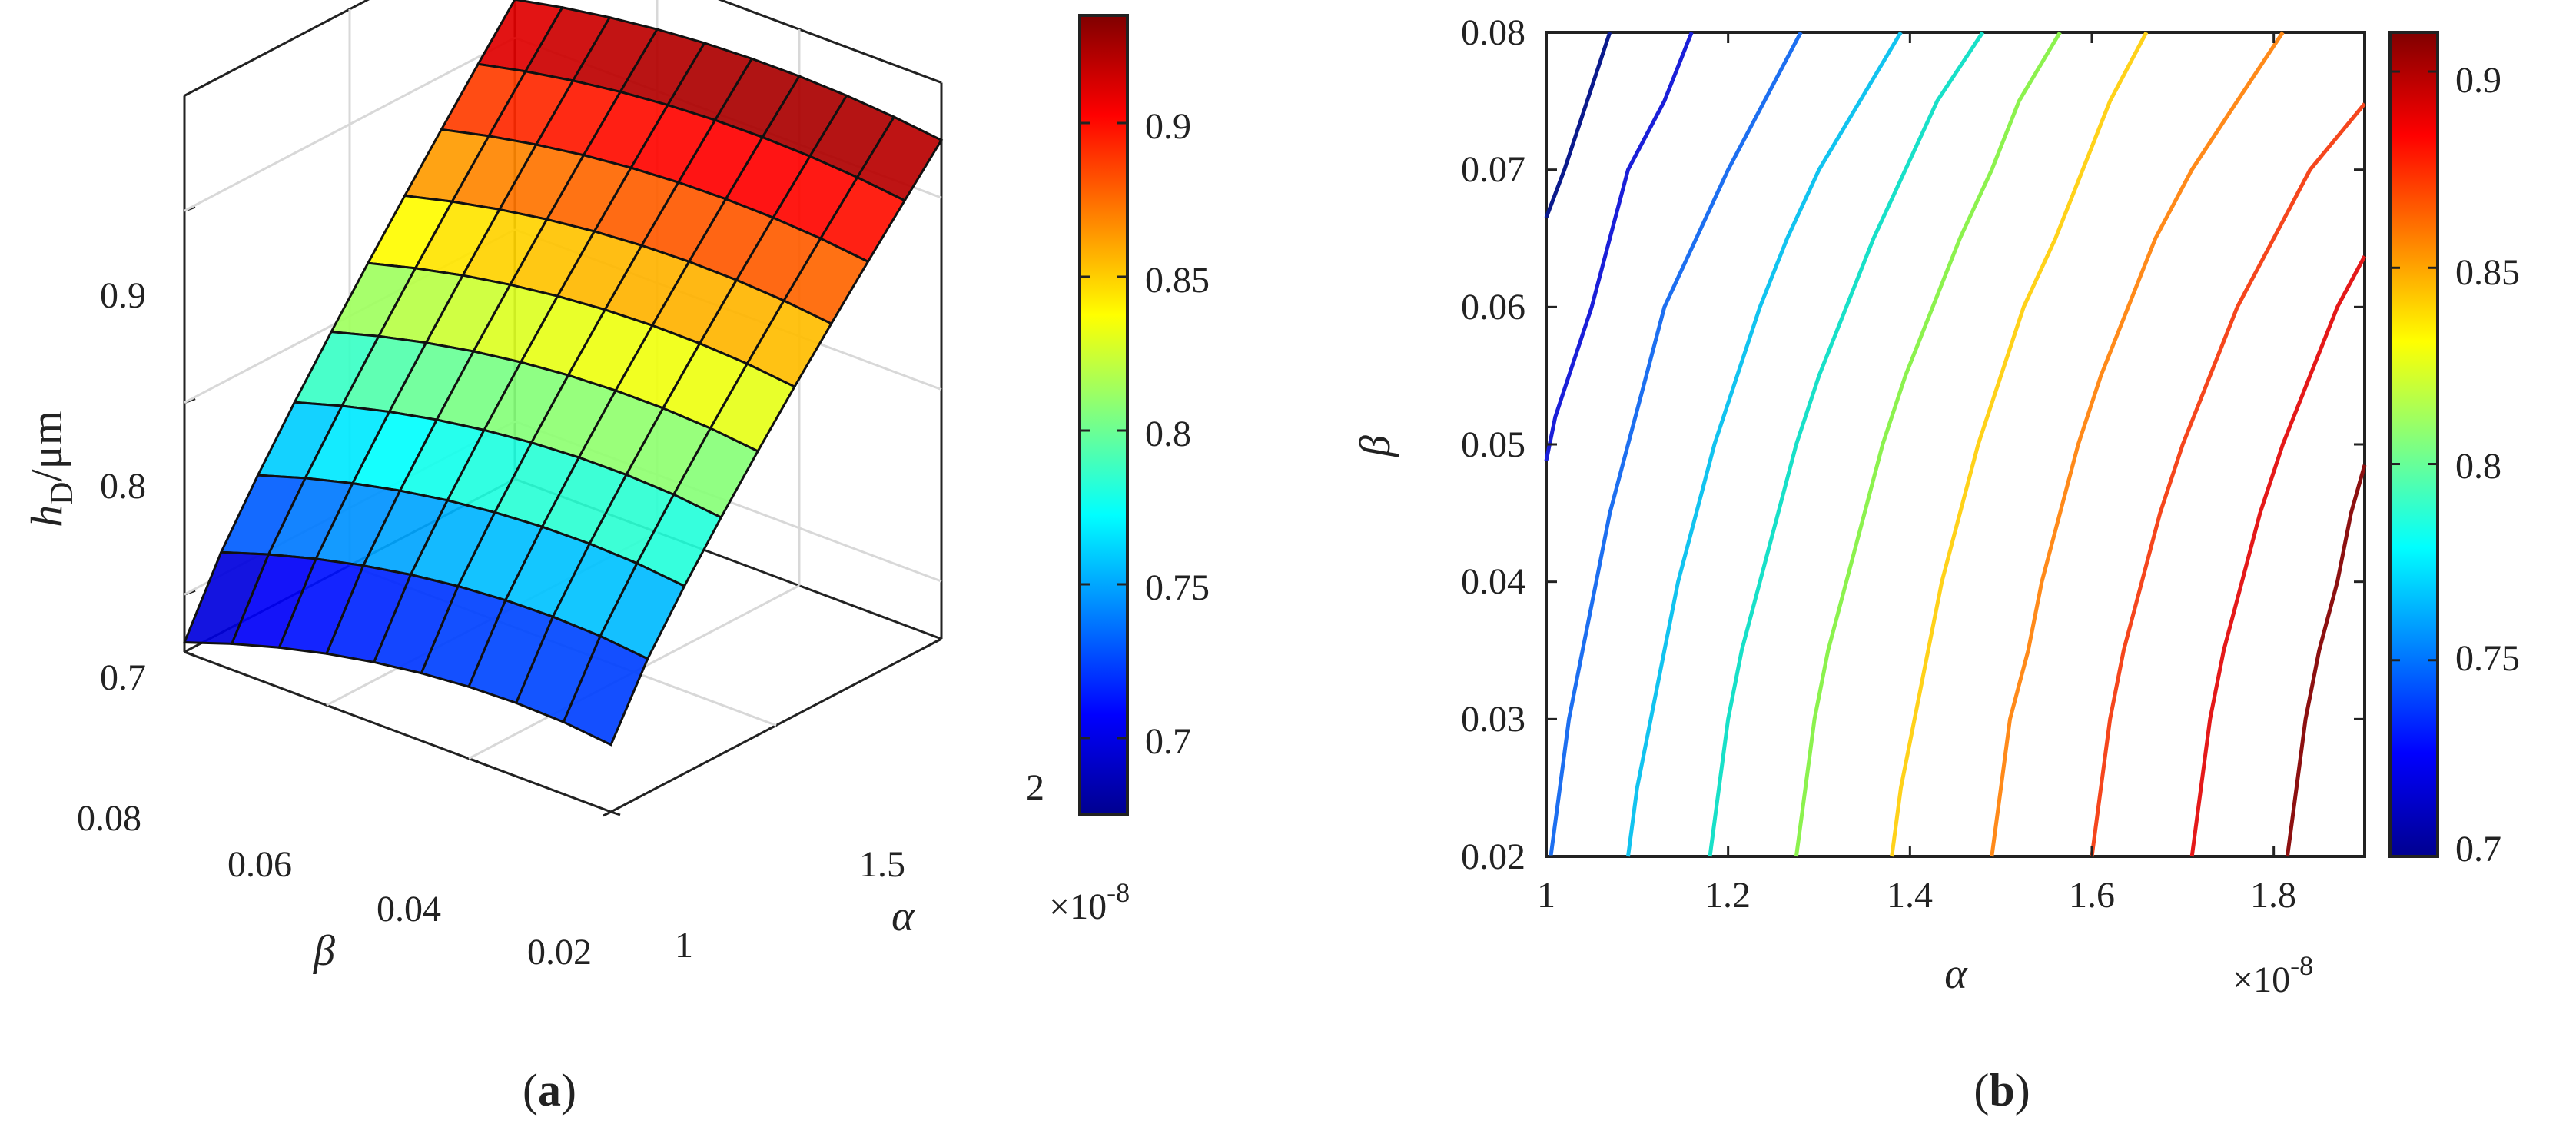 The image size is (2576, 1134). I want to click on b-cbar-label-4: 0.9, so click(2478, 80).